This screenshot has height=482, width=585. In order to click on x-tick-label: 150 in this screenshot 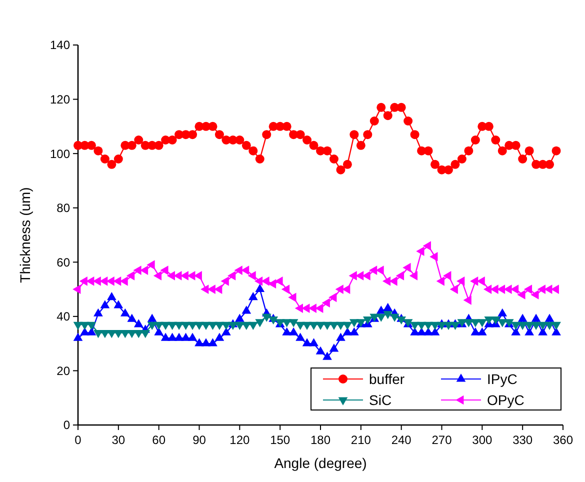, I will do `click(280, 440)`.